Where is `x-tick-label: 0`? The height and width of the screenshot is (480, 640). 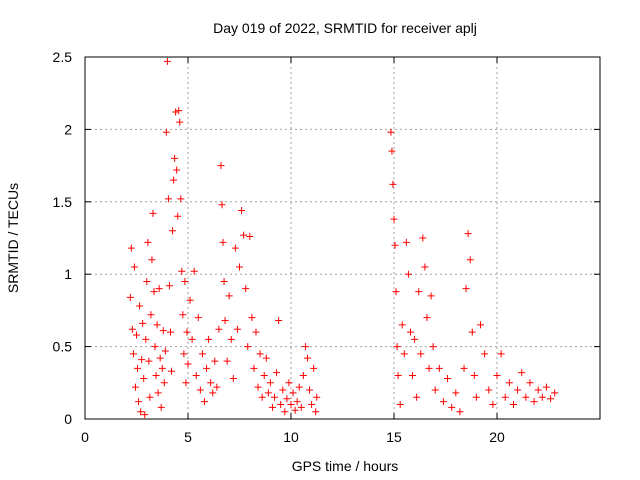 x-tick-label: 0 is located at coordinates (85, 437).